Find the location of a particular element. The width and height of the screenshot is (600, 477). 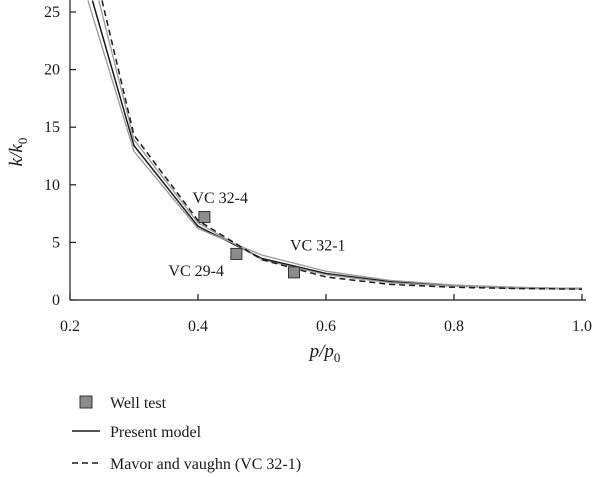

x-tick-label: 0.4 is located at coordinates (198, 326).